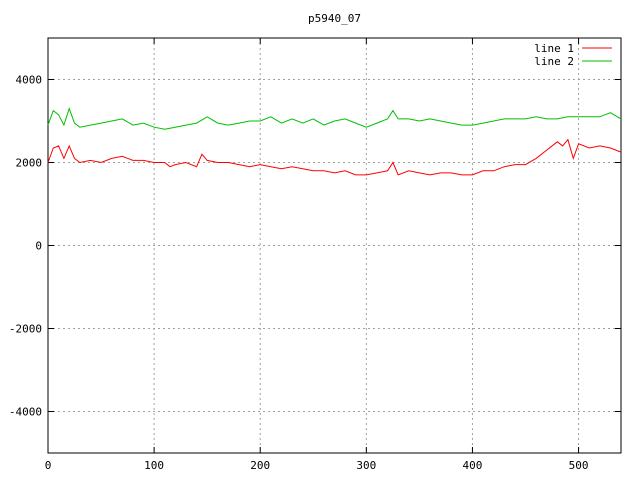 The height and width of the screenshot is (480, 640). I want to click on legend-label: line 2, so click(554, 61).